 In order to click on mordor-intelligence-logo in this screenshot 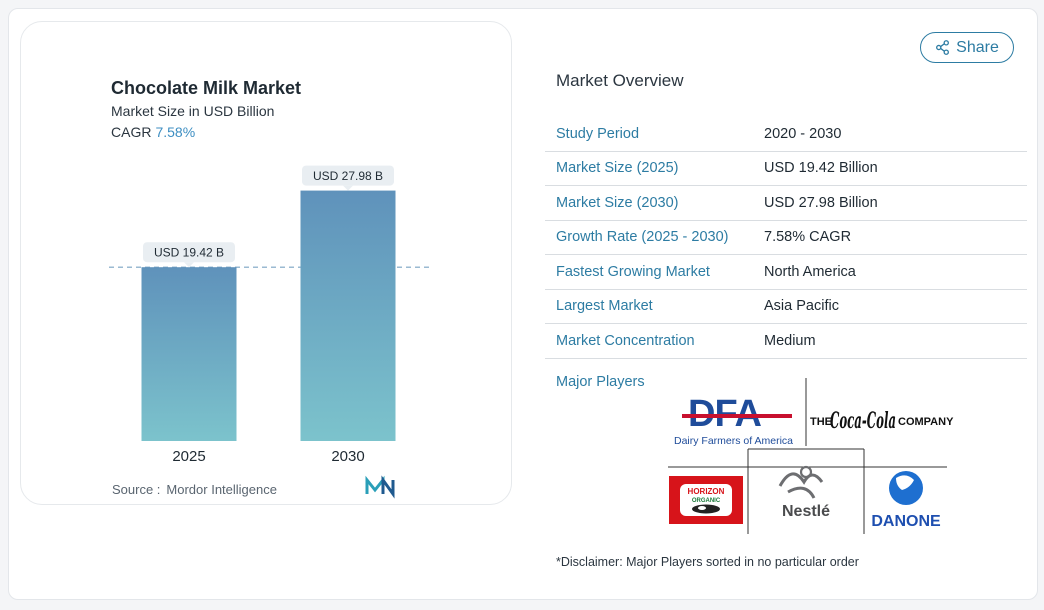, I will do `click(380, 487)`.